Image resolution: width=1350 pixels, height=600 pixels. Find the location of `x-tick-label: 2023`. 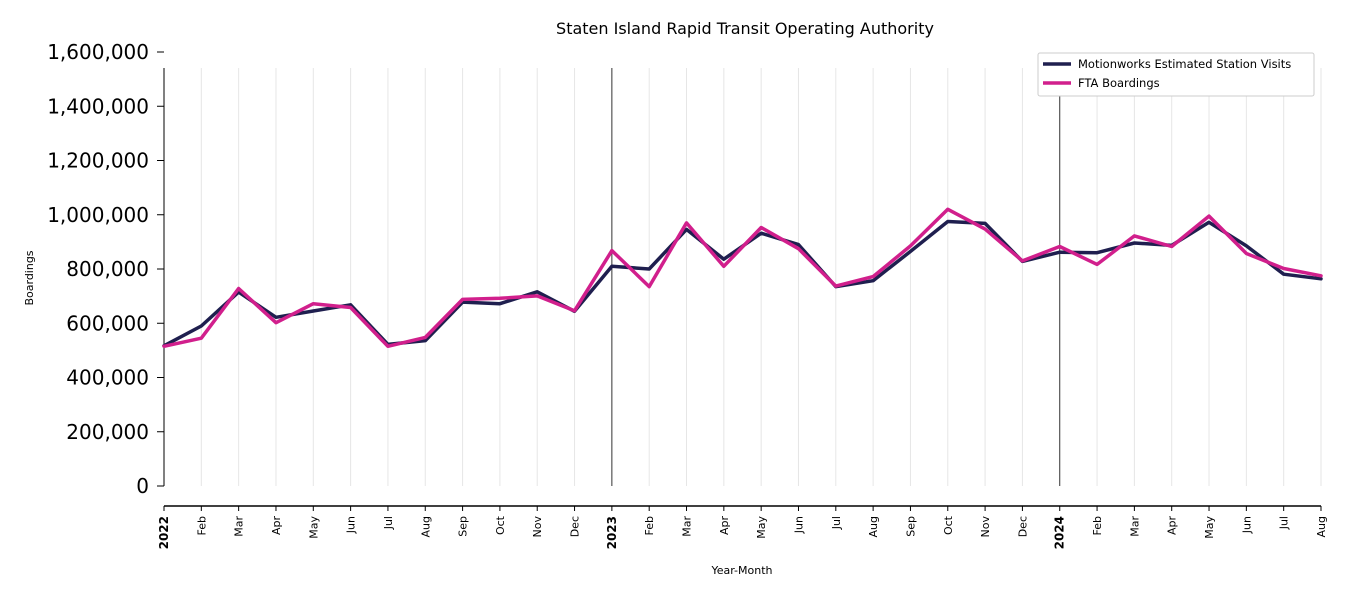

x-tick-label: 2023 is located at coordinates (612, 532).